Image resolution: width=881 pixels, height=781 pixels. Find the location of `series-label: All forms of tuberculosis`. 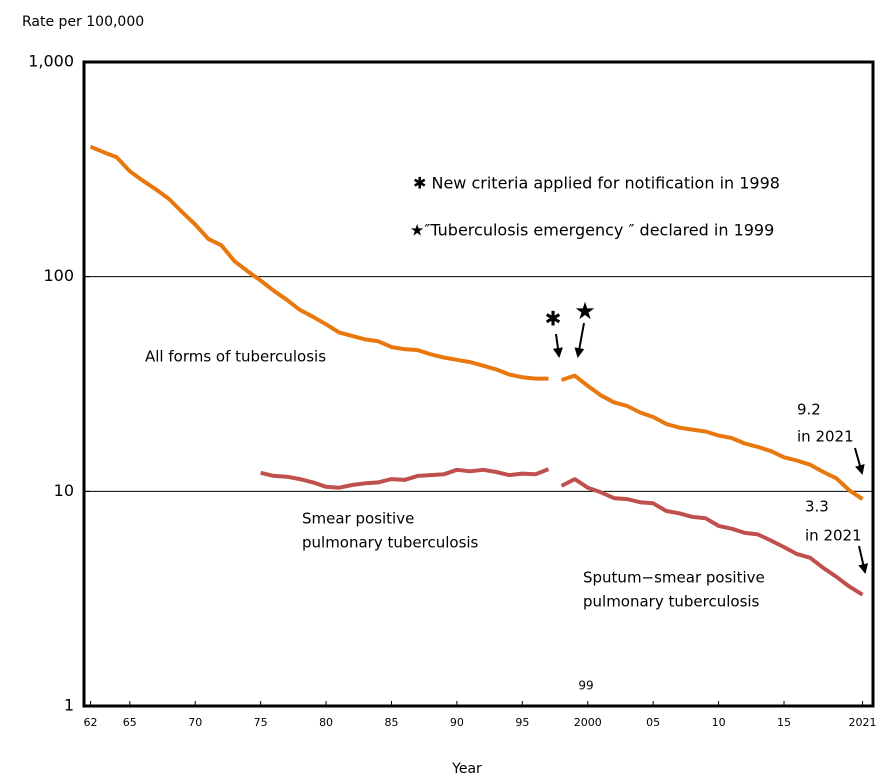

series-label: All forms of tuberculosis is located at coordinates (235, 357).